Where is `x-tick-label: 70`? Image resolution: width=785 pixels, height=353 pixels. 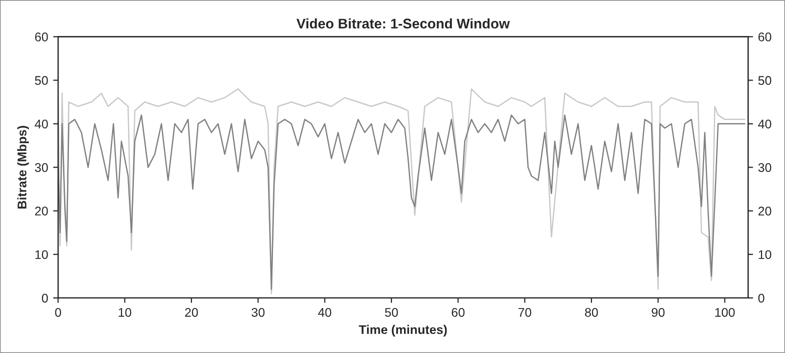
x-tick-label: 70 is located at coordinates (525, 312).